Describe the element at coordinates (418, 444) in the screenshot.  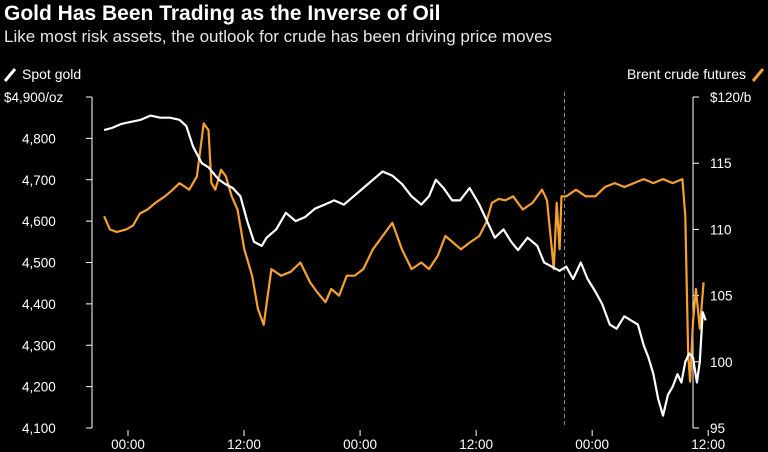
I see `x-axis-labels: 00:00 12:00 00:00 12:00 00:00 12:00` at that location.